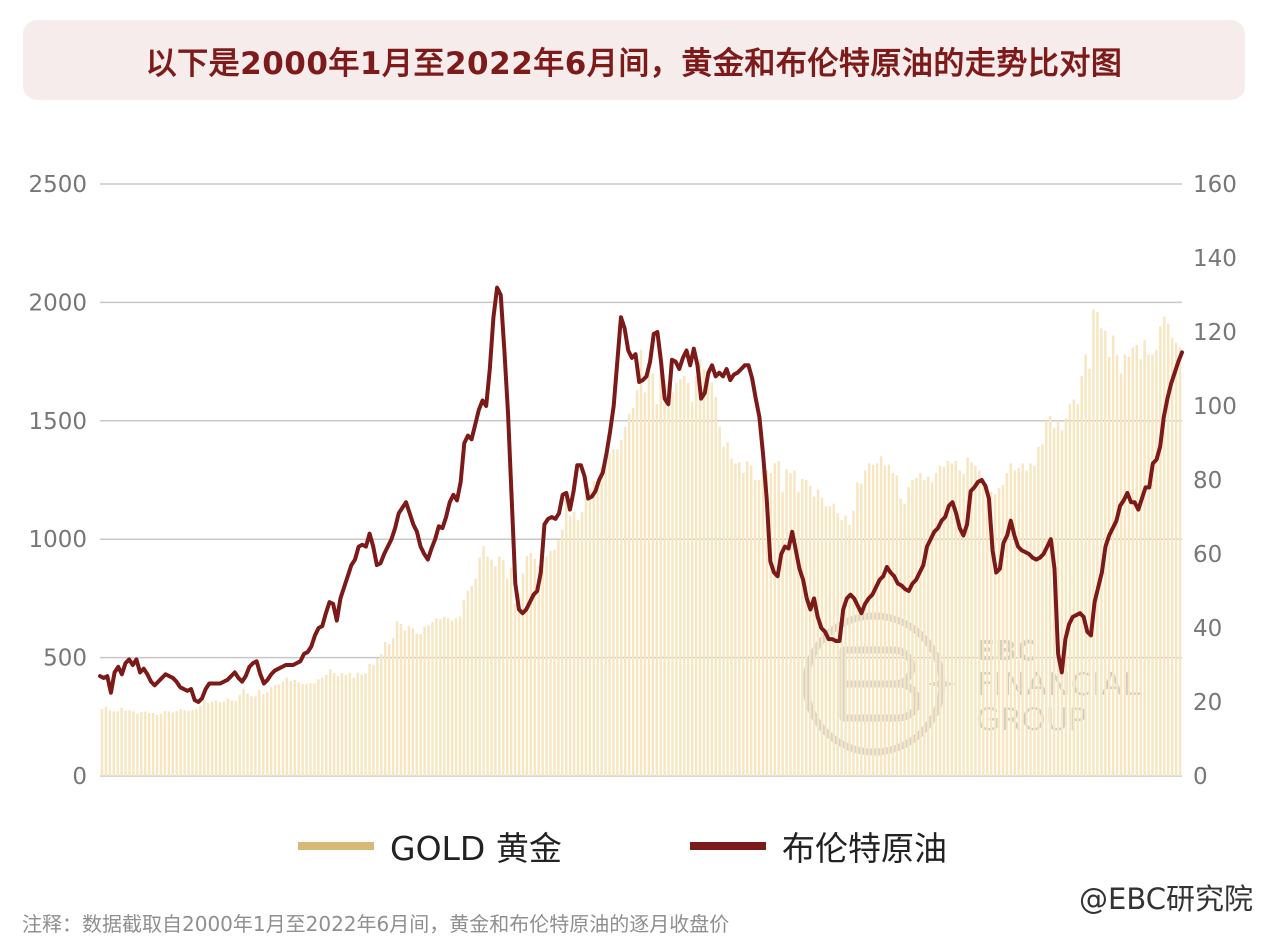  What do you see at coordinates (476, 848) in the screenshot?
I see `legend-label-gold: GOLD 黄金` at bounding box center [476, 848].